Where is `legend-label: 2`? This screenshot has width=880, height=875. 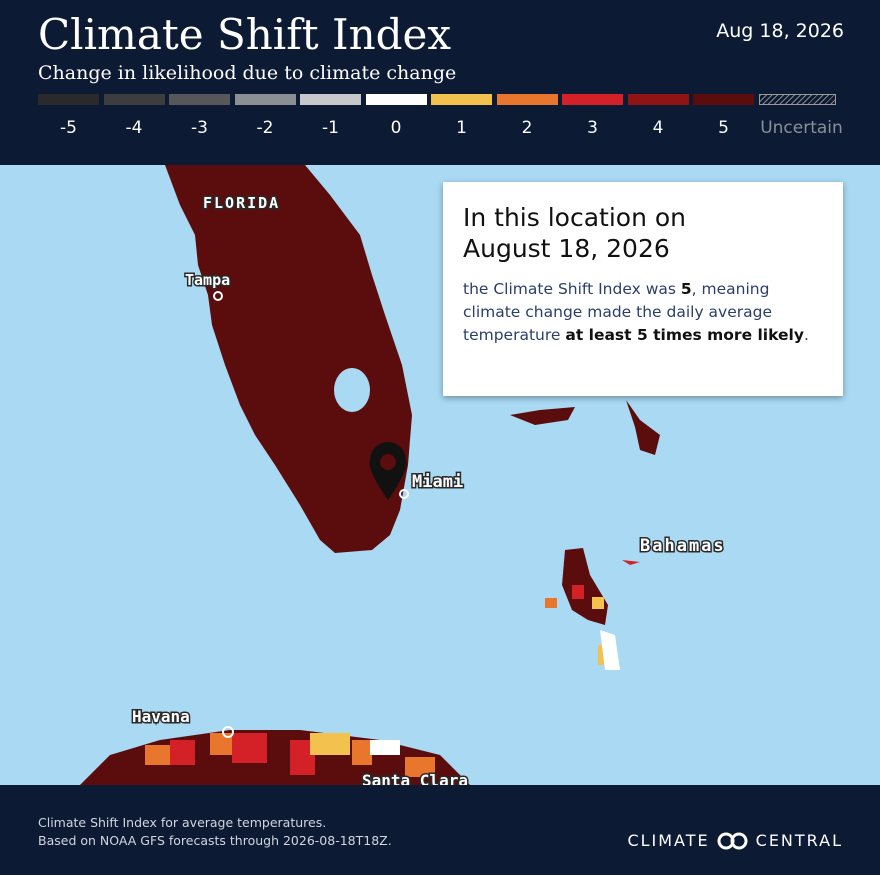 legend-label: 2 is located at coordinates (527, 128).